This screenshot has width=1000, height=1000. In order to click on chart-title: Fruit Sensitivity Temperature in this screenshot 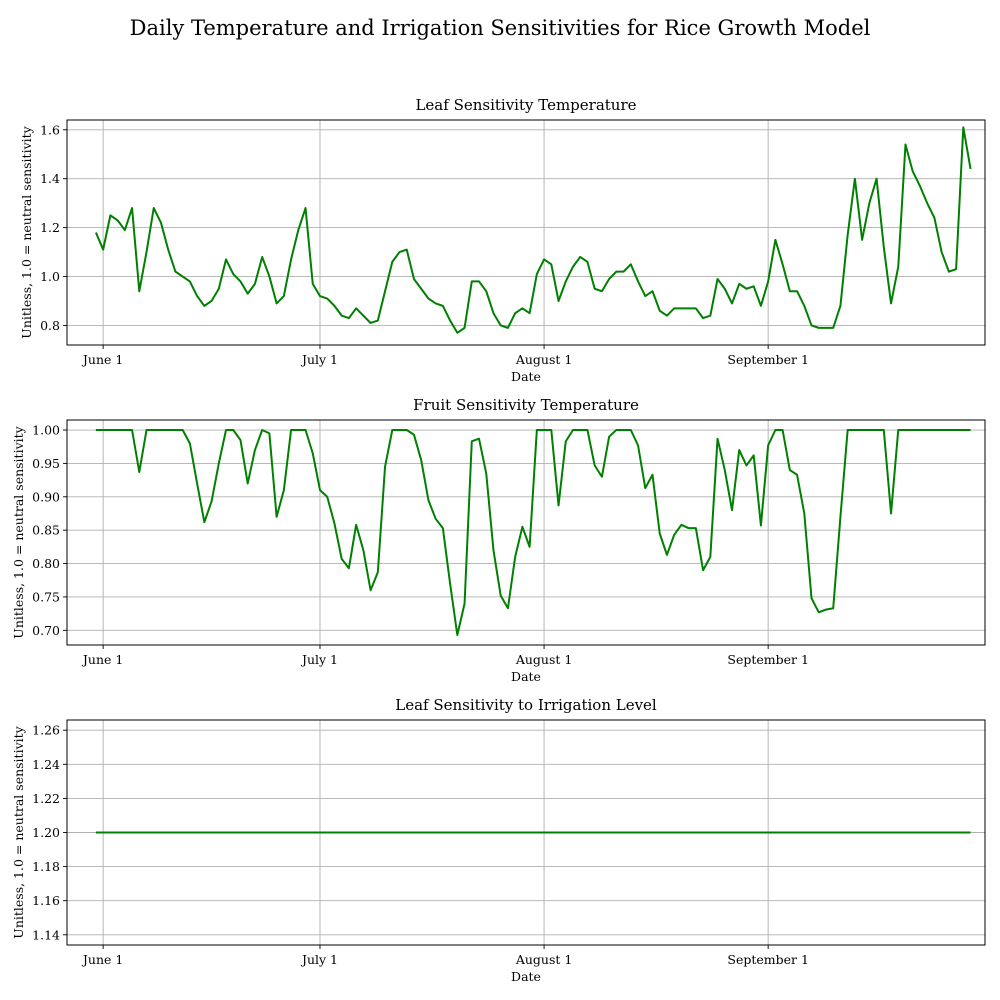, I will do `click(526, 405)`.